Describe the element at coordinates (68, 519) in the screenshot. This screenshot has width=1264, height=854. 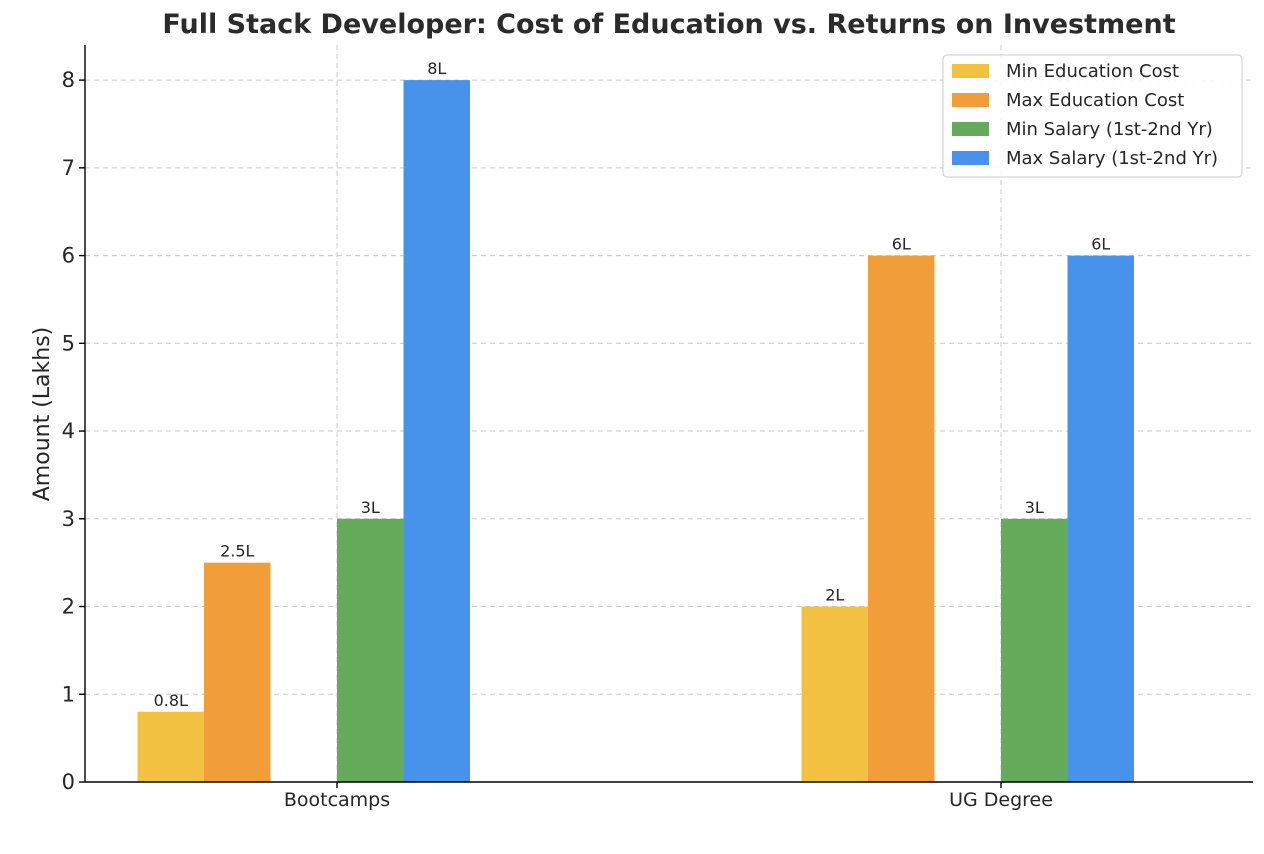
I see `y-tick-label-3: 3` at that location.